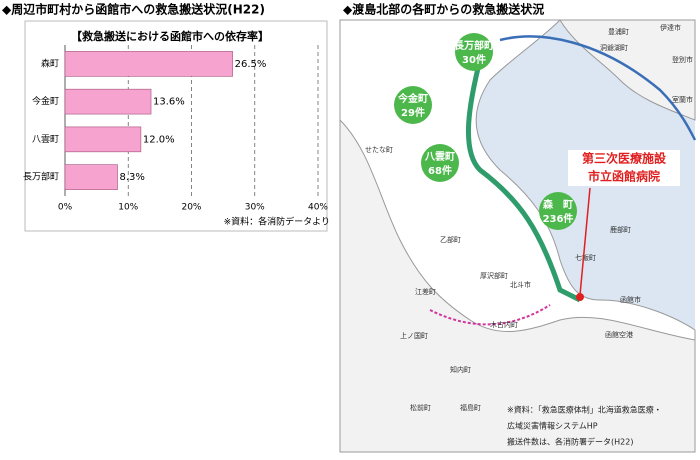 This screenshot has width=700, height=460. I want to click on value-label: 8.3%, so click(131, 177).